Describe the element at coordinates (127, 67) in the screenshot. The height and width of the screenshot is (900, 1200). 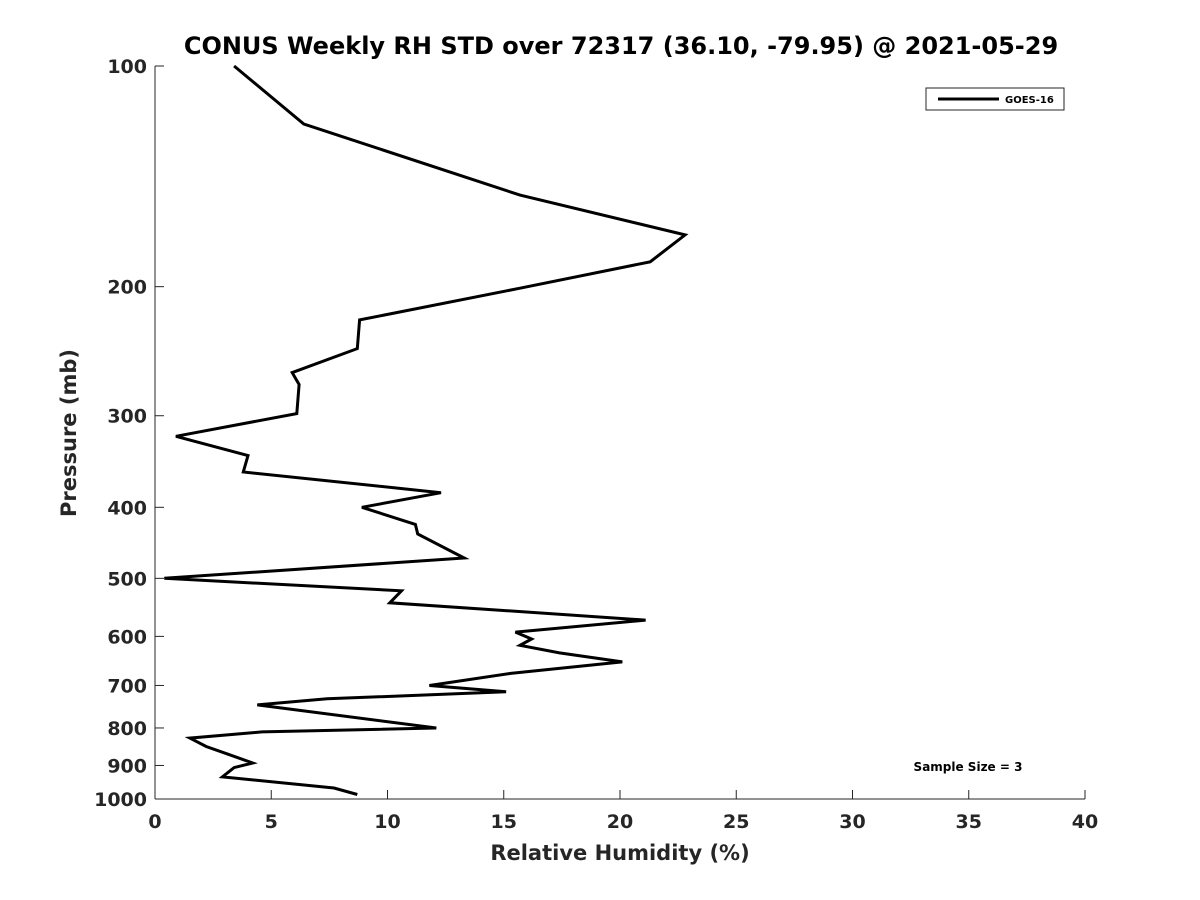
I see `y-tick-label: 100` at that location.